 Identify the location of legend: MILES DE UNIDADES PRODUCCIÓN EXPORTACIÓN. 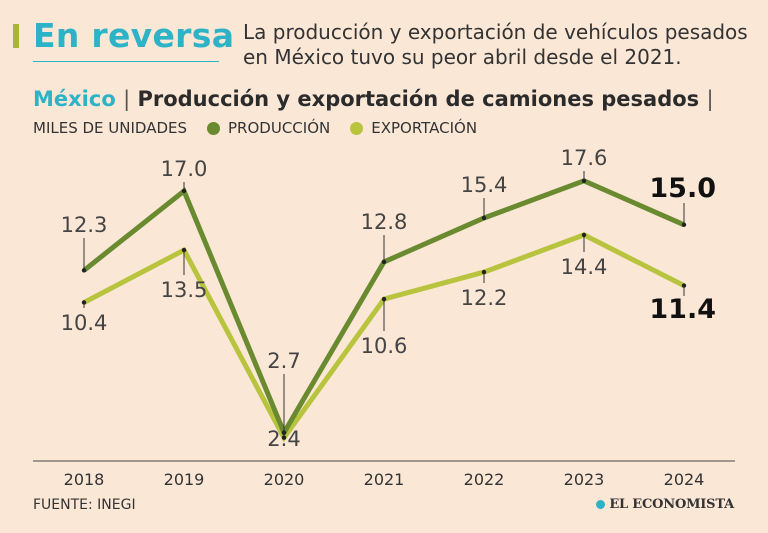
(255, 128).